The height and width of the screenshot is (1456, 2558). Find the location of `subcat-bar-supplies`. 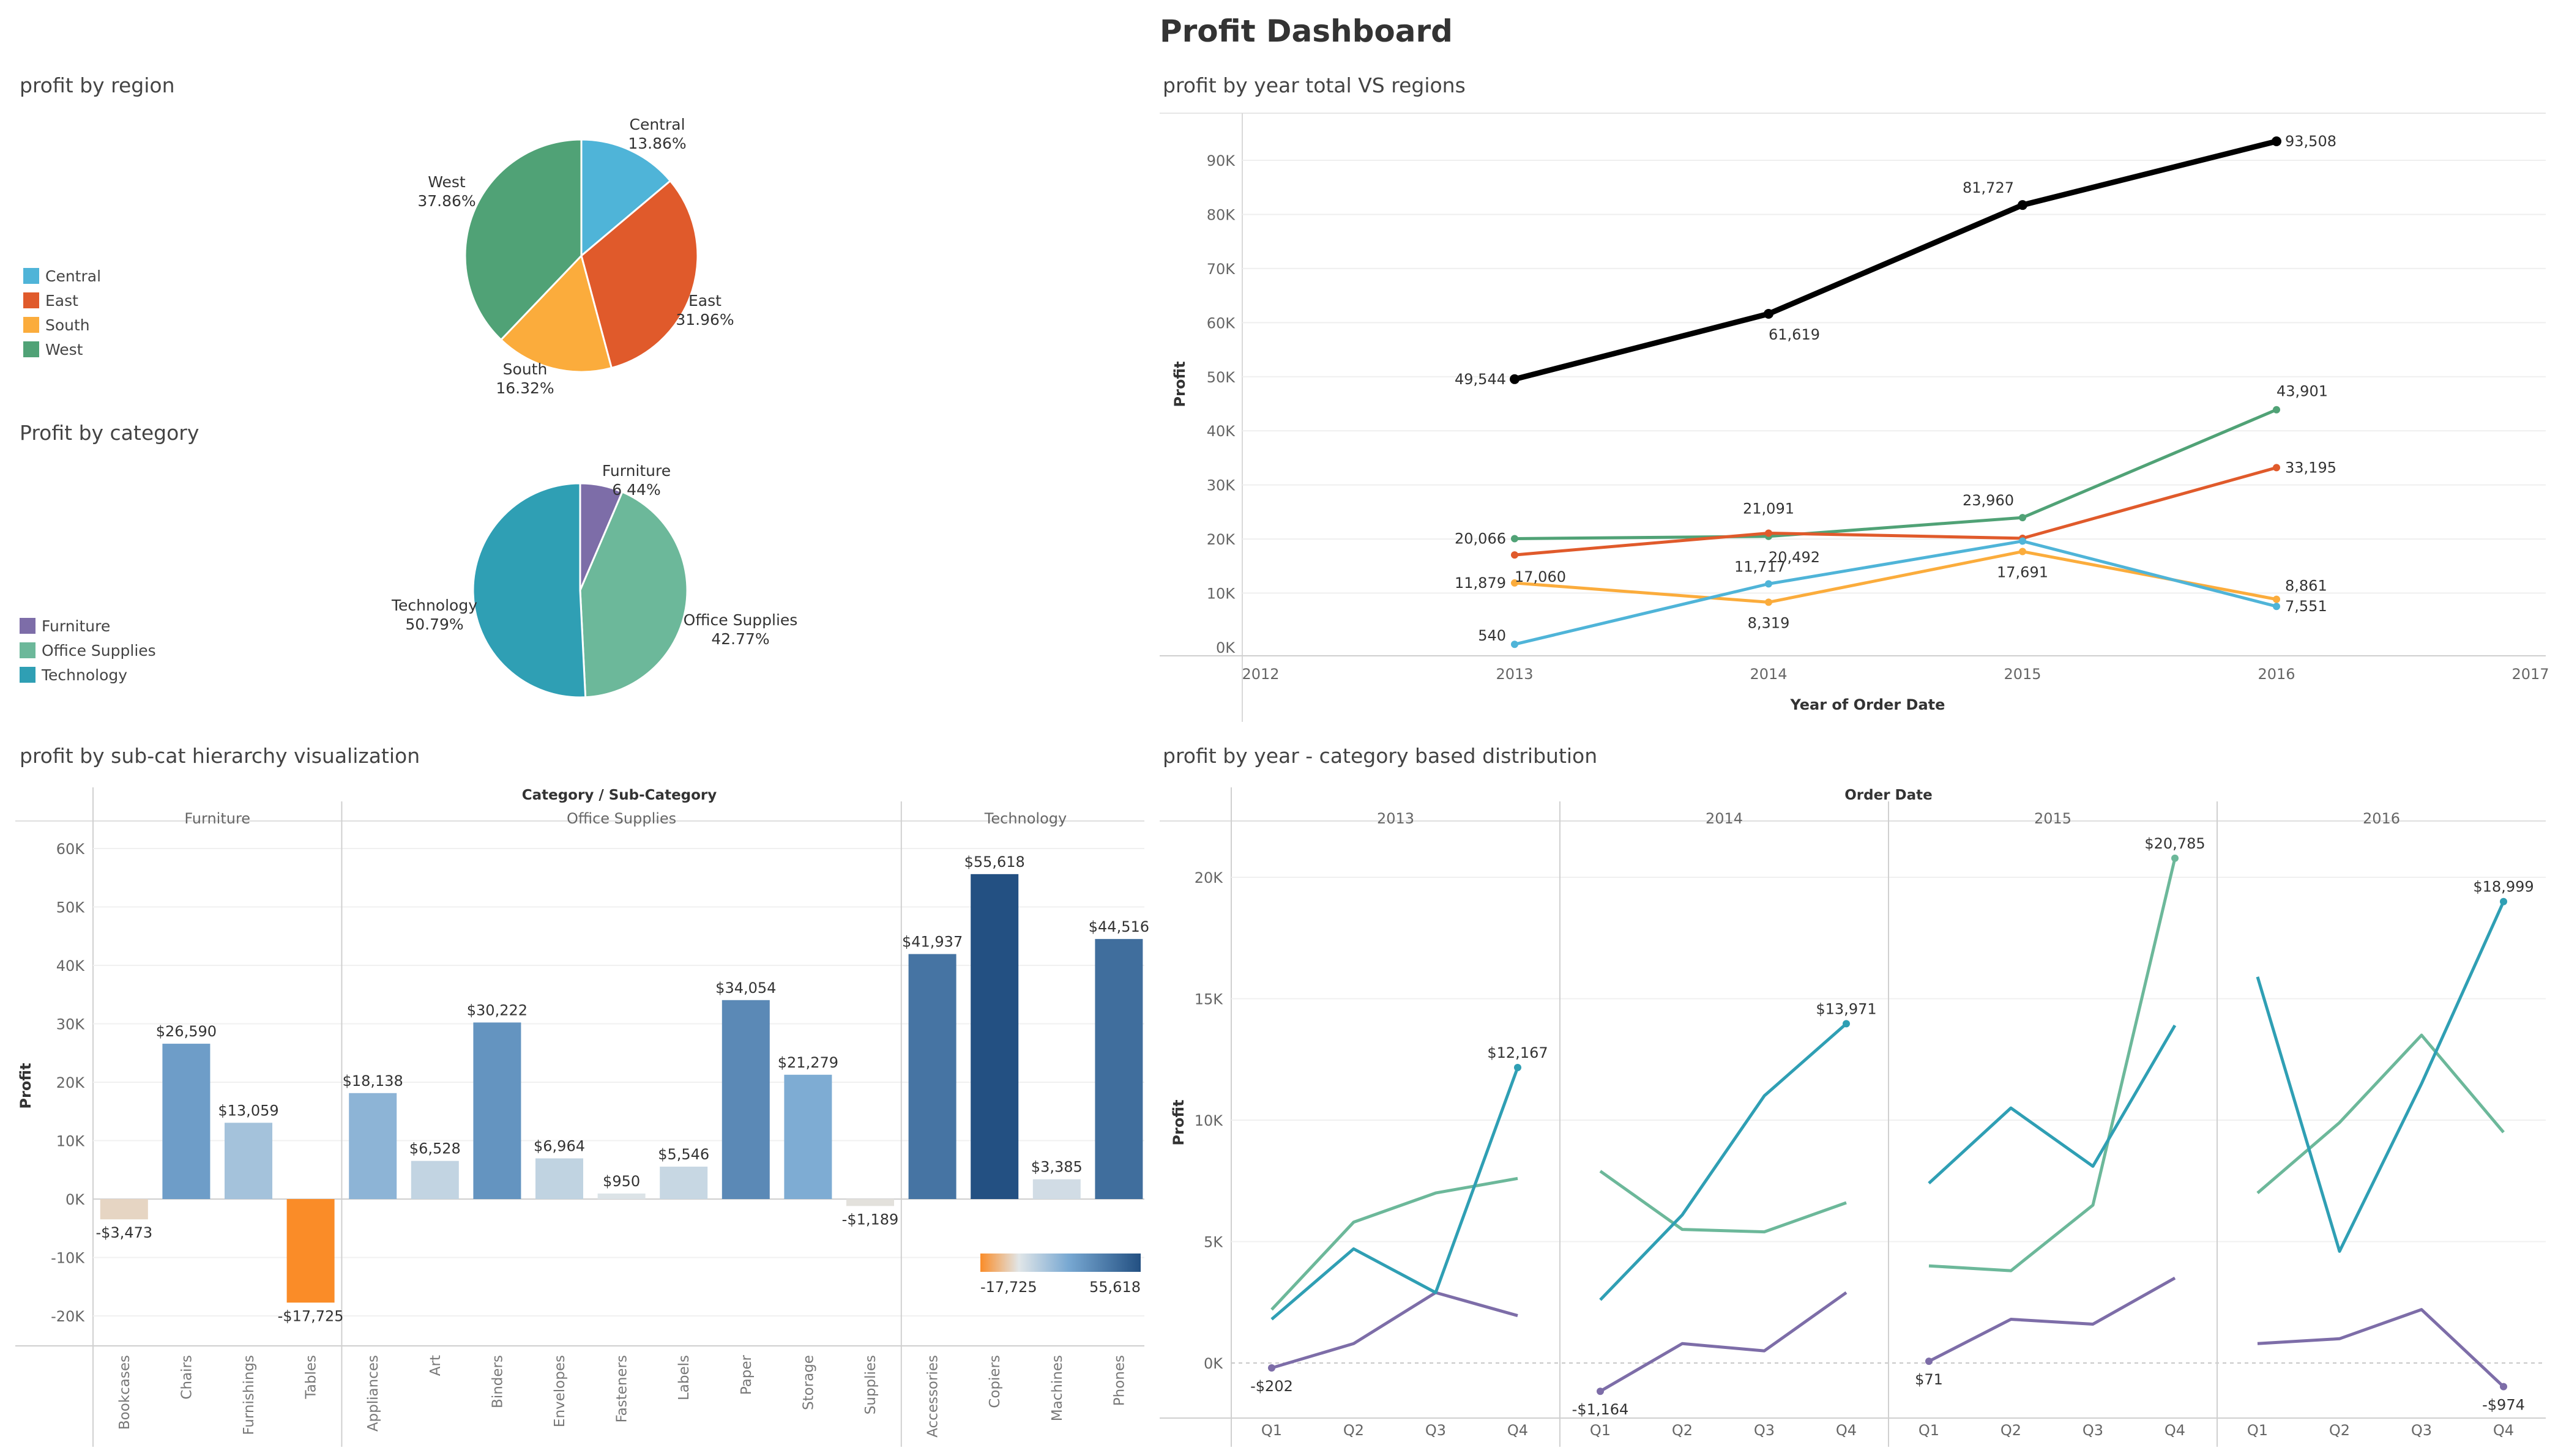

subcat-bar-supplies is located at coordinates (870, 1202).